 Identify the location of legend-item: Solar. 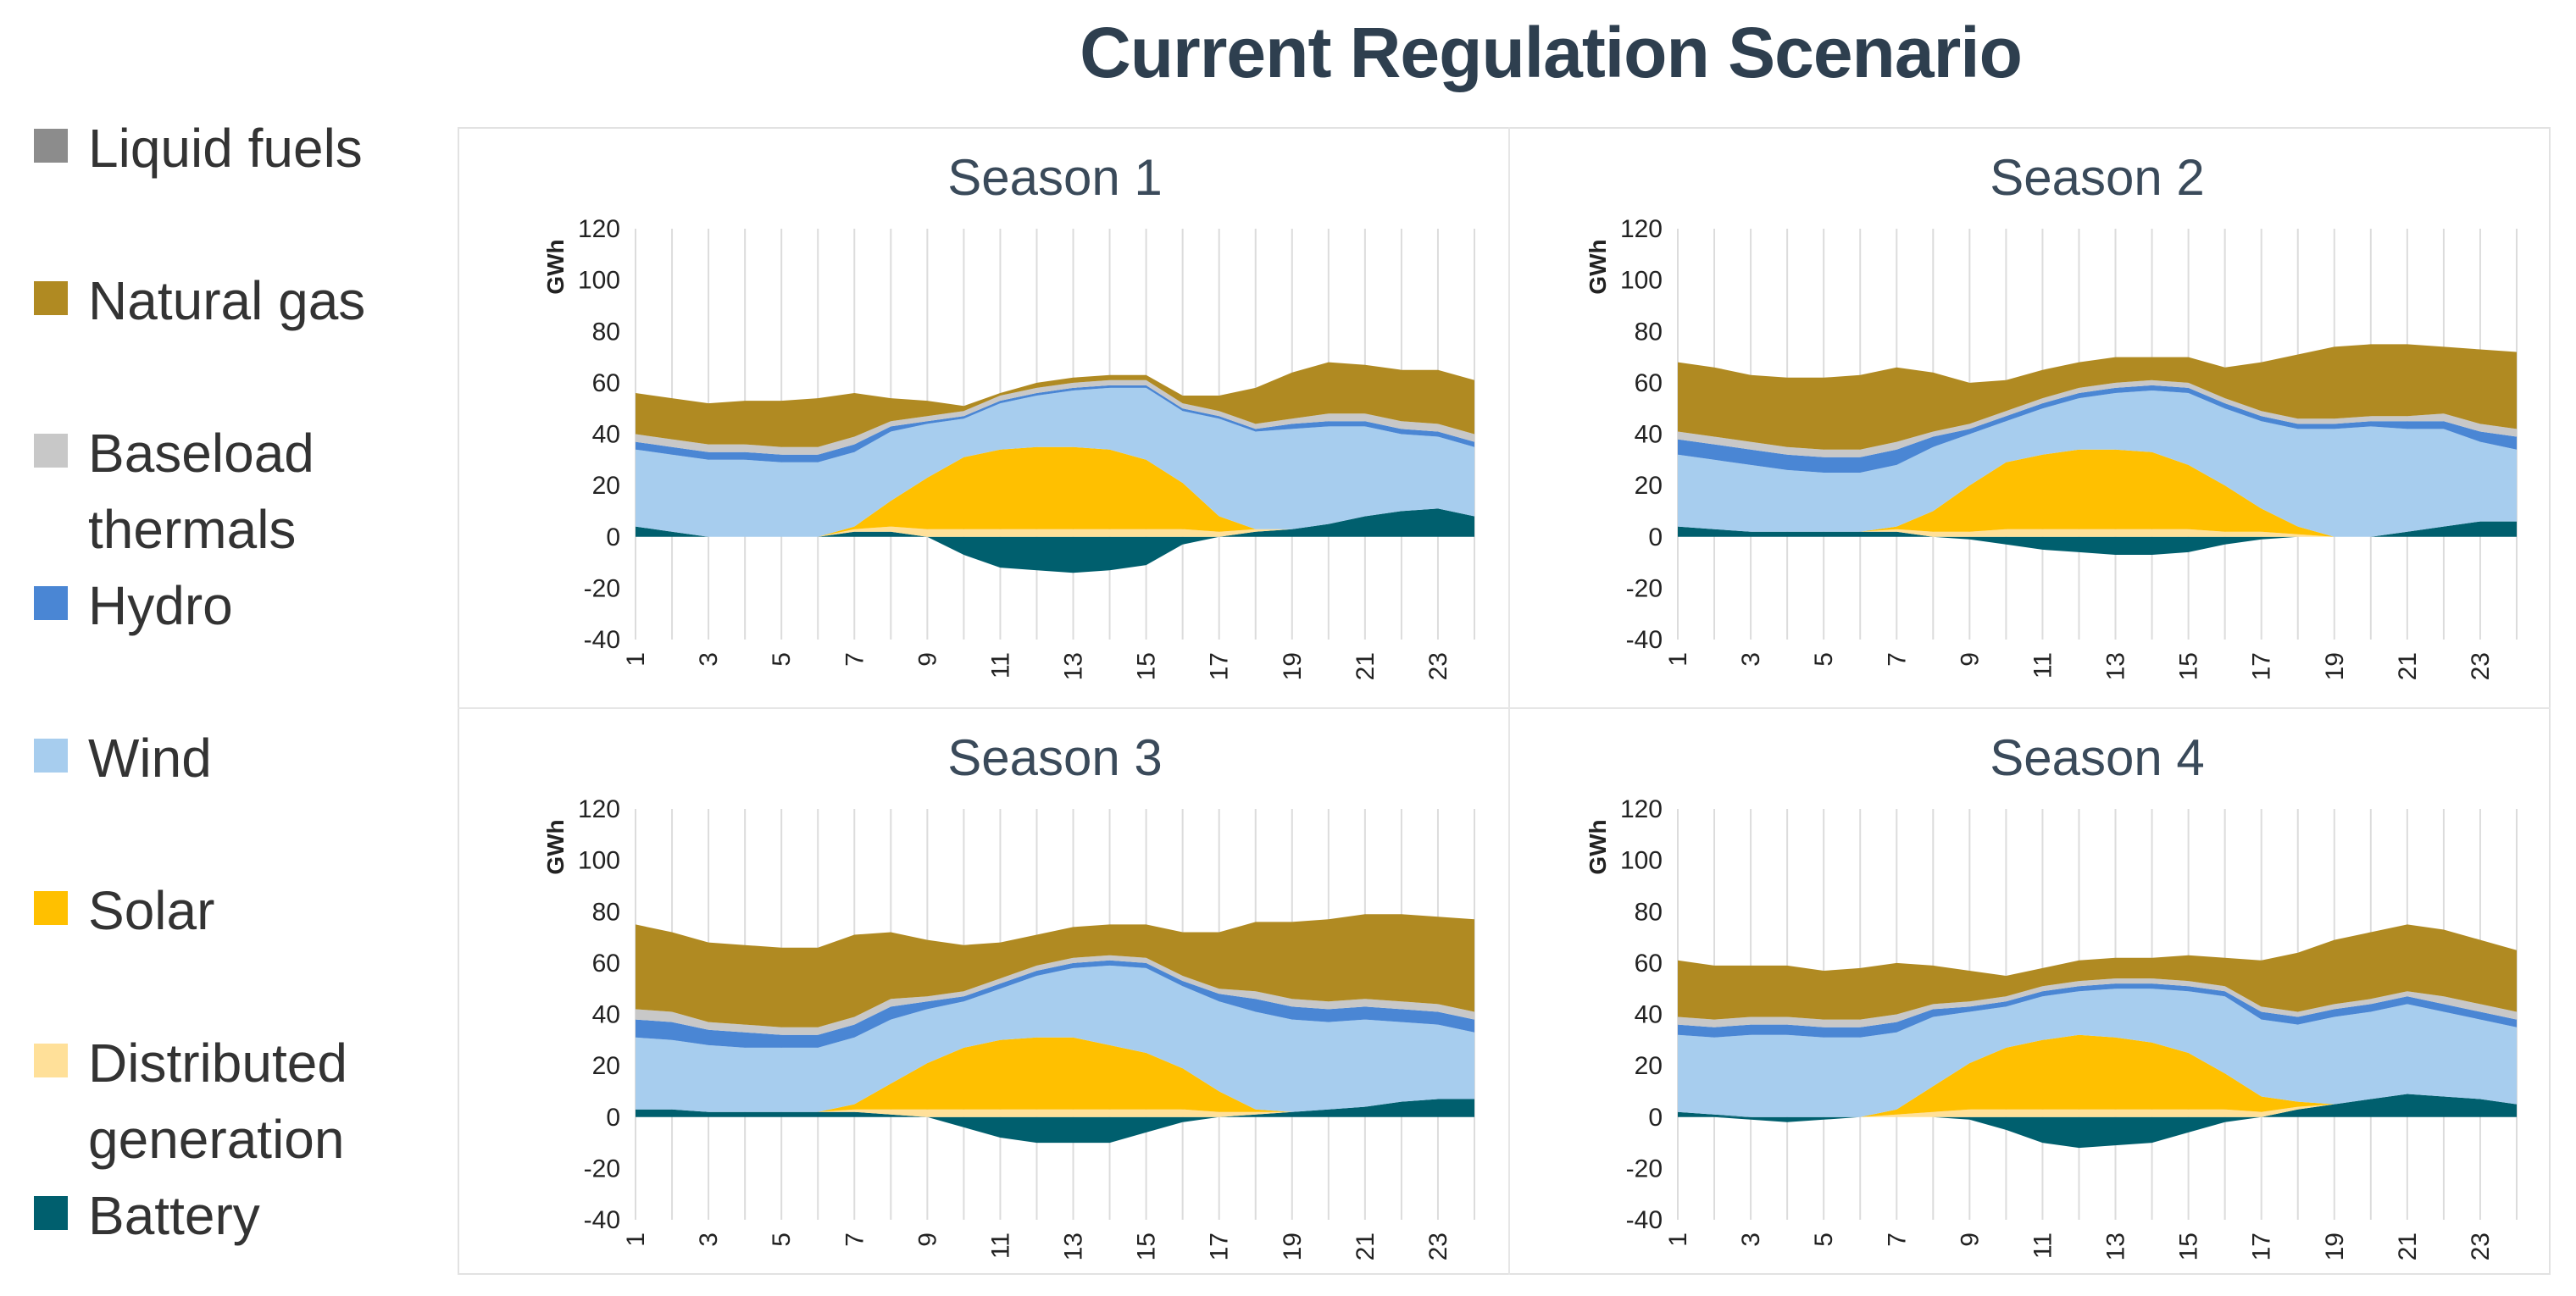
(124, 910).